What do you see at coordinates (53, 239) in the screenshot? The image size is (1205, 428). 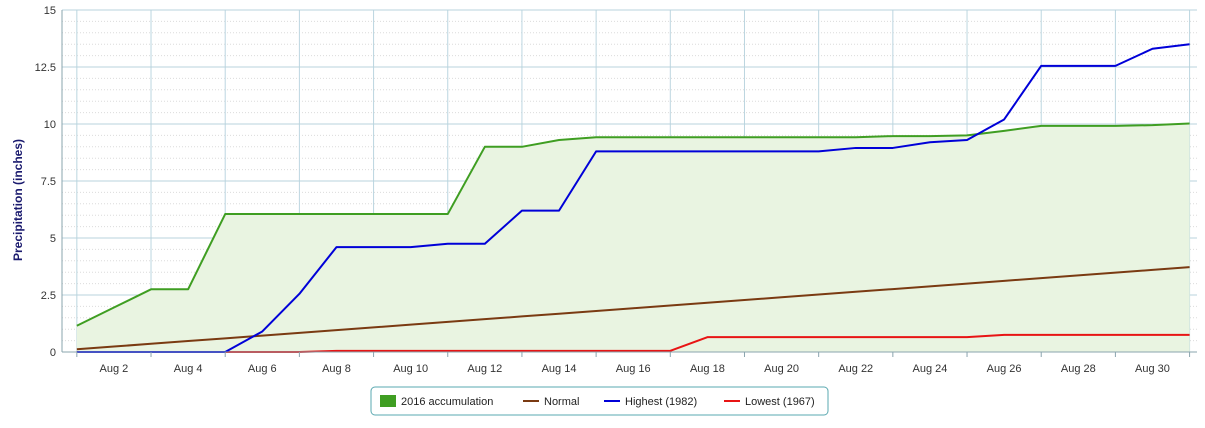 I see `y-tick-label: 5` at bounding box center [53, 239].